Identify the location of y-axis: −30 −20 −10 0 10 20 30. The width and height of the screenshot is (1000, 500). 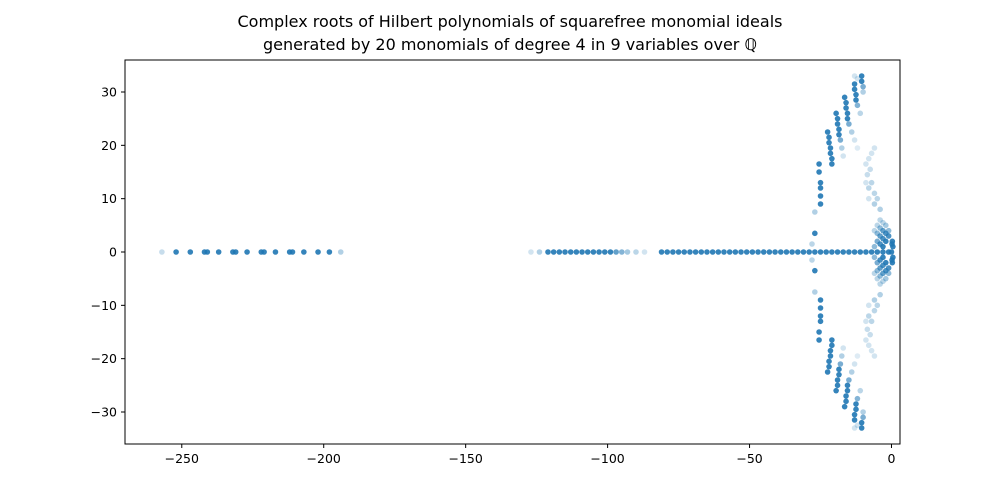
(108, 252).